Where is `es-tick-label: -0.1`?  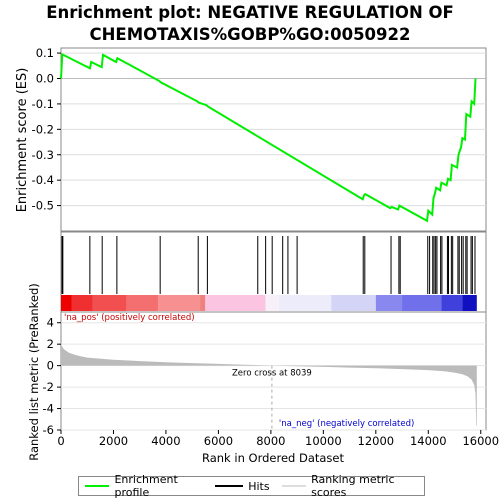
es-tick-label: -0.1 is located at coordinates (43, 104).